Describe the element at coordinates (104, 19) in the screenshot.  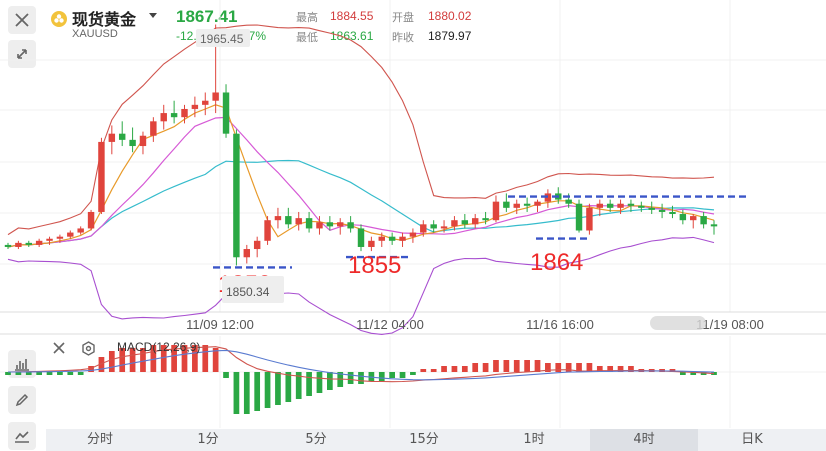
I see `instrument-name: 现货黄金` at that location.